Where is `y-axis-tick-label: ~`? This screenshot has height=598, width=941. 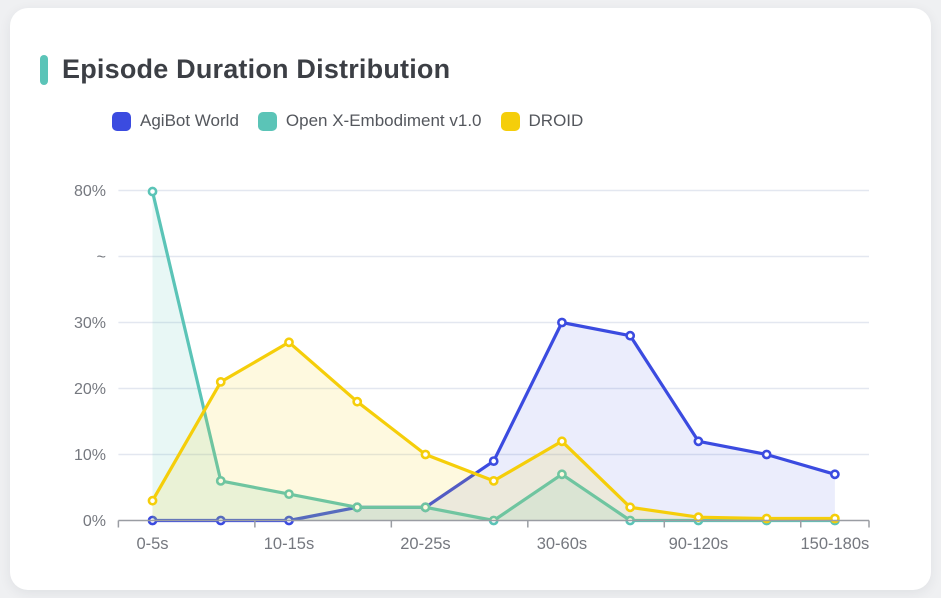
y-axis-tick-label: ~ is located at coordinates (101, 257).